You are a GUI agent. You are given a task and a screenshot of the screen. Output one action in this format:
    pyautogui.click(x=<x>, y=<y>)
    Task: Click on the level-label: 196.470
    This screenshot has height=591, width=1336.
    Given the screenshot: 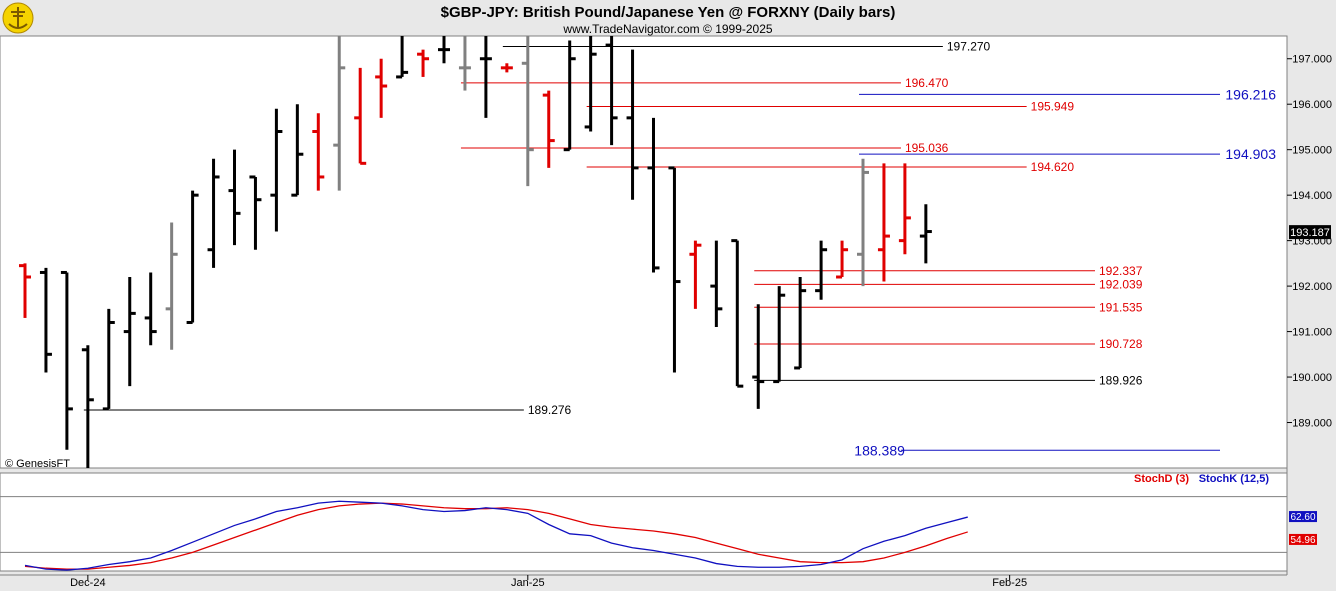 What is the action you would take?
    pyautogui.click(x=927, y=83)
    